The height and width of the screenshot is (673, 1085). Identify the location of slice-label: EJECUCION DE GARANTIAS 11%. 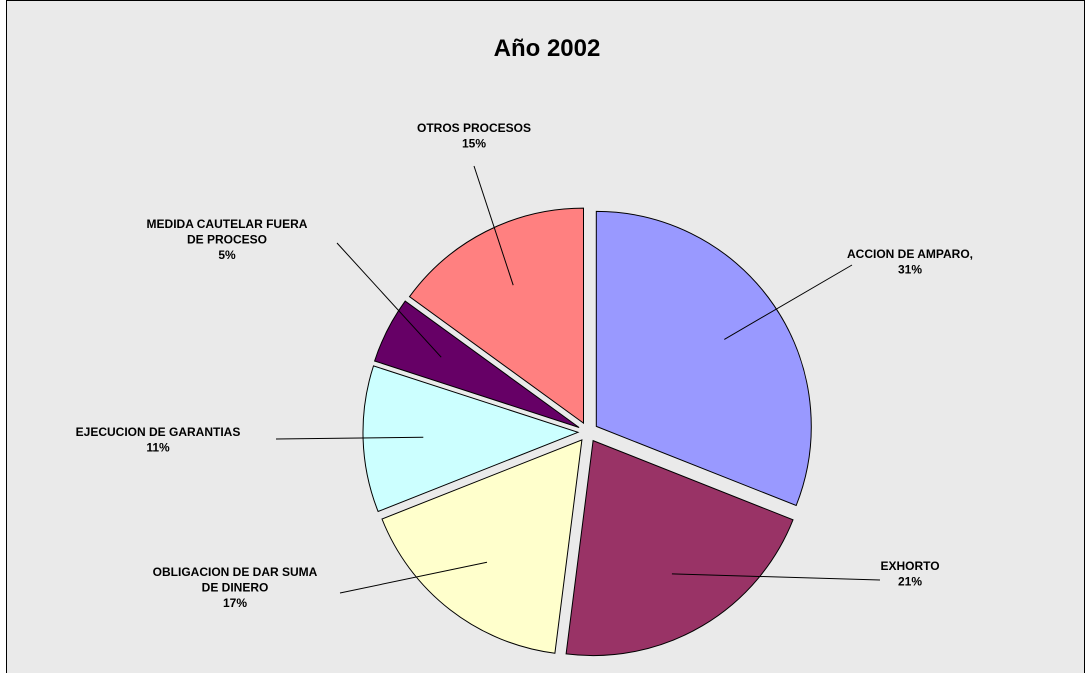
(158, 440).